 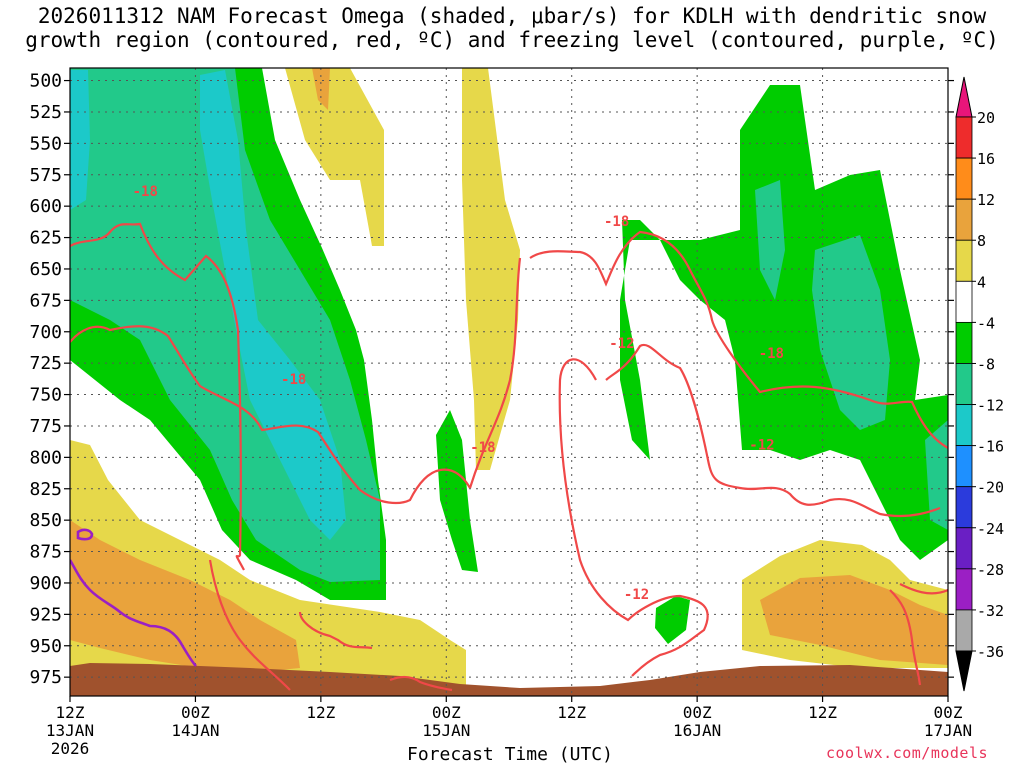 I want to click on y-tick-label: 875, so click(x=45, y=552).